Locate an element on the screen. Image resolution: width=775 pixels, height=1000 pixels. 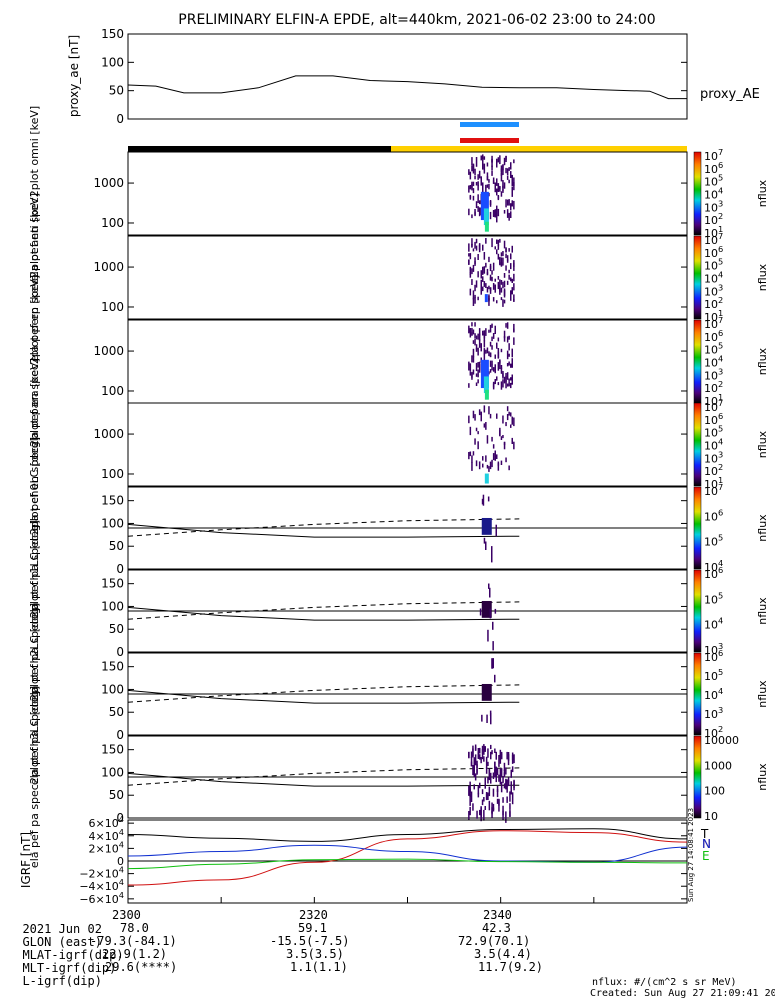
igrf-n-blue-line is located at coordinates (407, 853).